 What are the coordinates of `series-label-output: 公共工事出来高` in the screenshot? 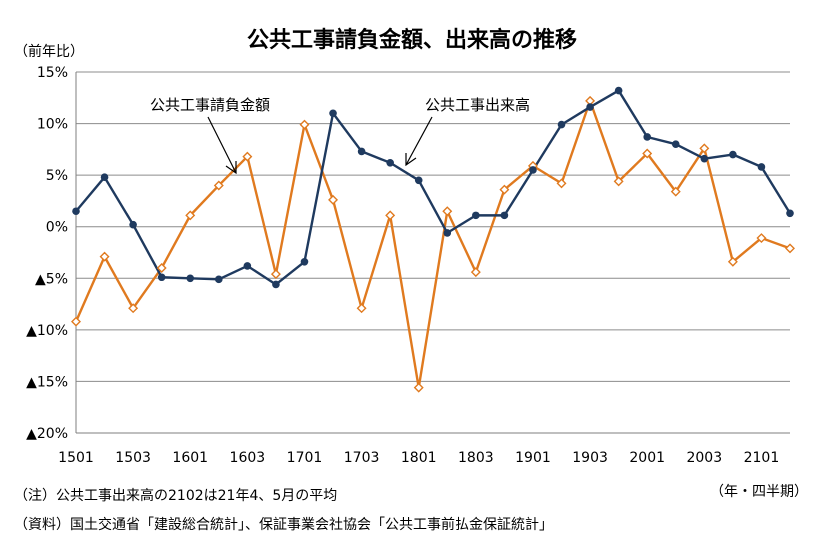 It's located at (477, 105).